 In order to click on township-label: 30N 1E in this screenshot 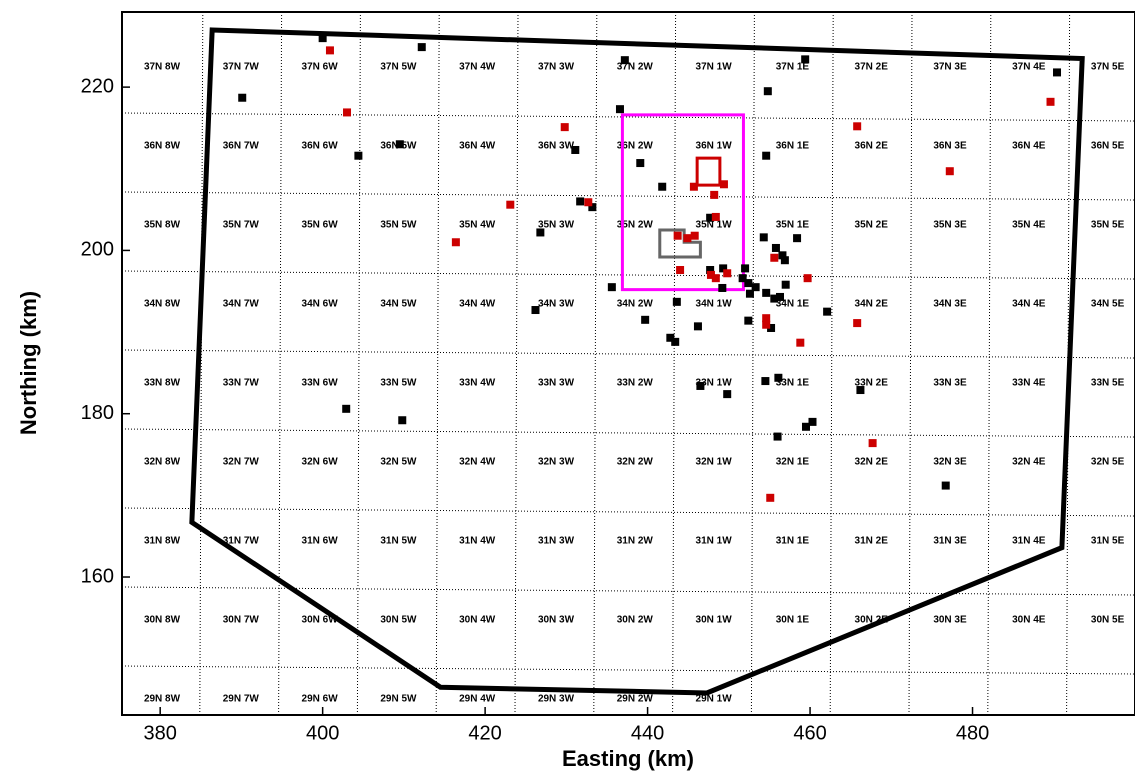, I will do `click(793, 620)`.